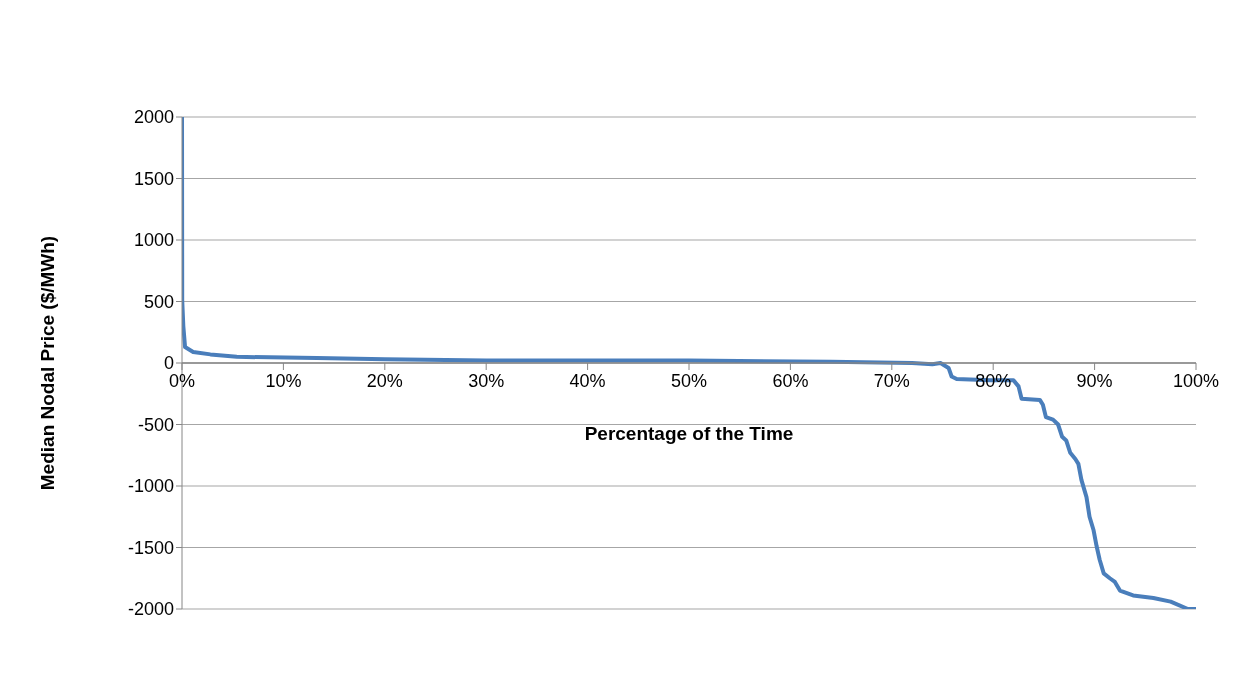  Describe the element at coordinates (1094, 381) in the screenshot. I see `x-tick-label: 90%` at that location.